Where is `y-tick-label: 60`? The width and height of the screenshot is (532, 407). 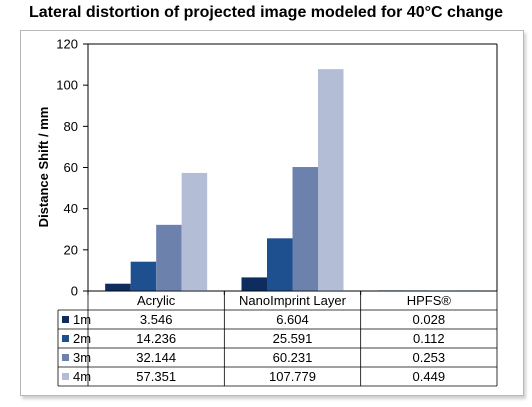 y-tick-label: 60 is located at coordinates (71, 167).